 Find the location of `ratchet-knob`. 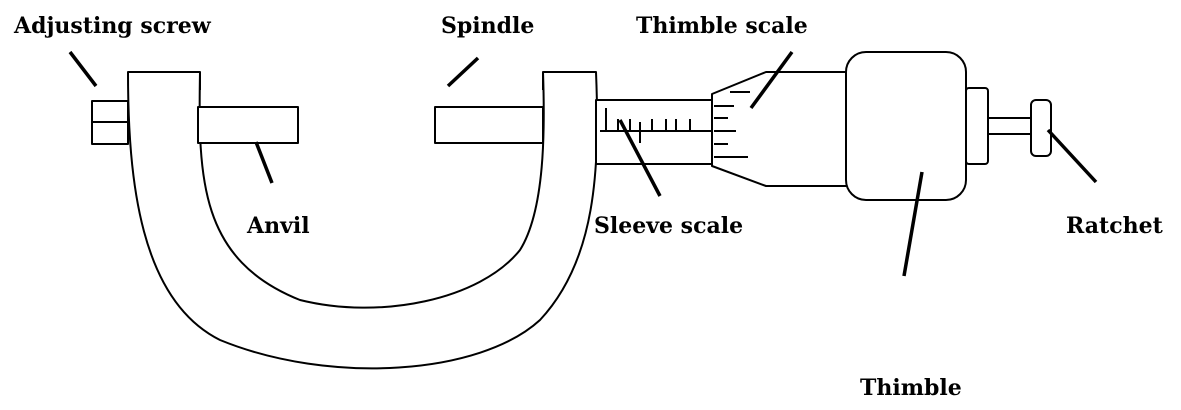

ratchet-knob is located at coordinates (1041, 128).